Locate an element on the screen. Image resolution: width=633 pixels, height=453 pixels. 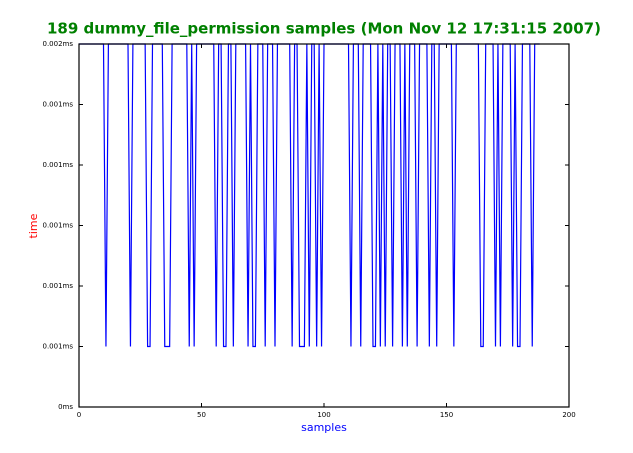
x-axis-label: samples is located at coordinates (324, 427).